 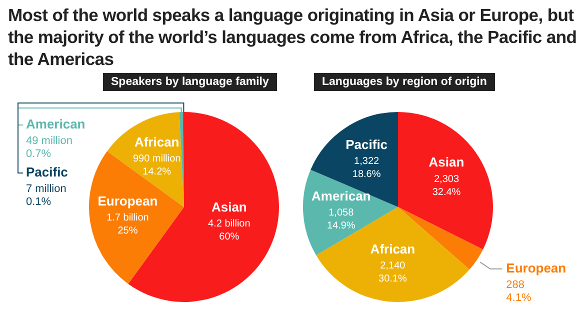 I want to click on data-label: 1,322 18.6%, so click(x=366, y=168).